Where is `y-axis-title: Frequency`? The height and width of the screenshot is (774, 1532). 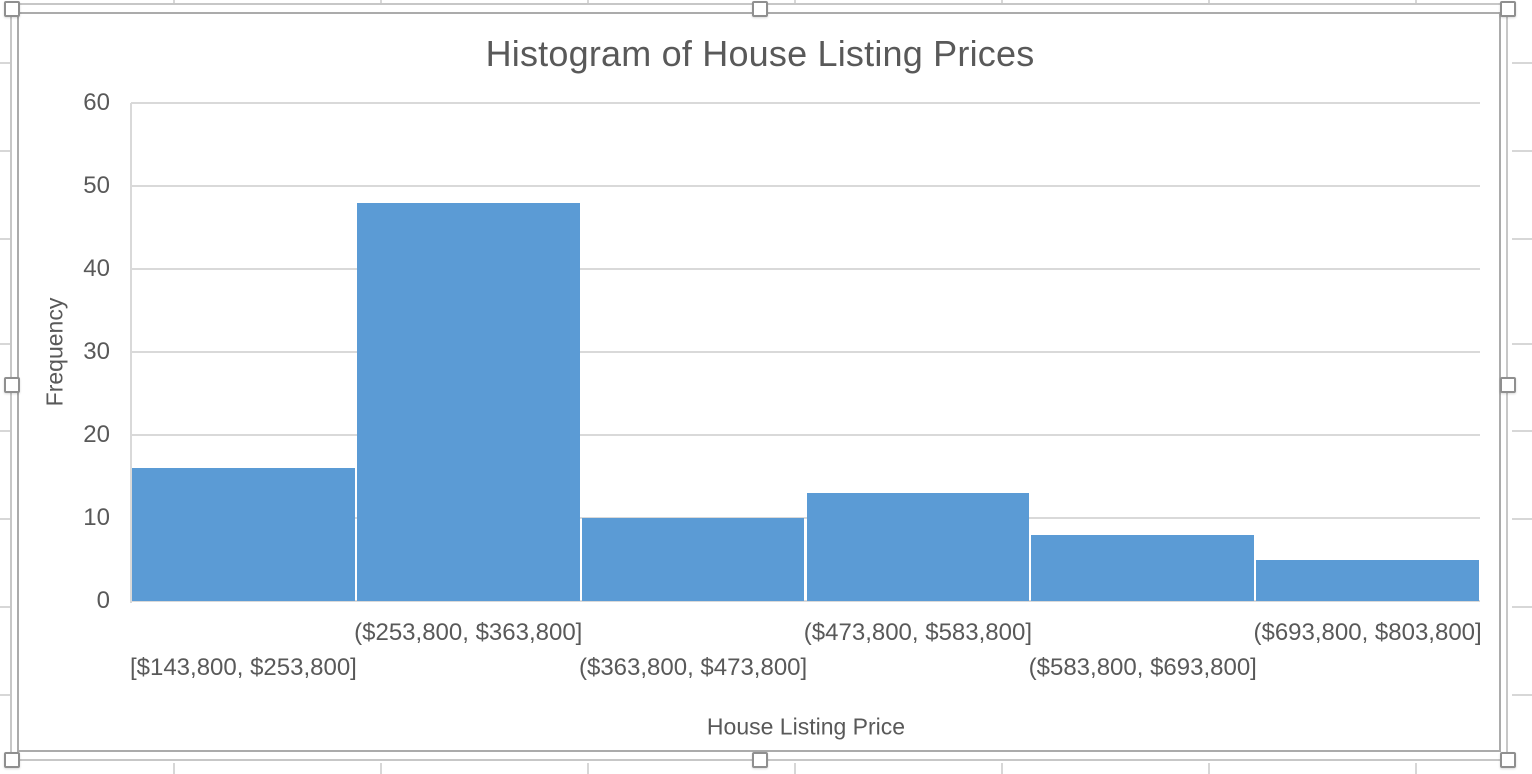
y-axis-title: Frequency is located at coordinates (54, 352).